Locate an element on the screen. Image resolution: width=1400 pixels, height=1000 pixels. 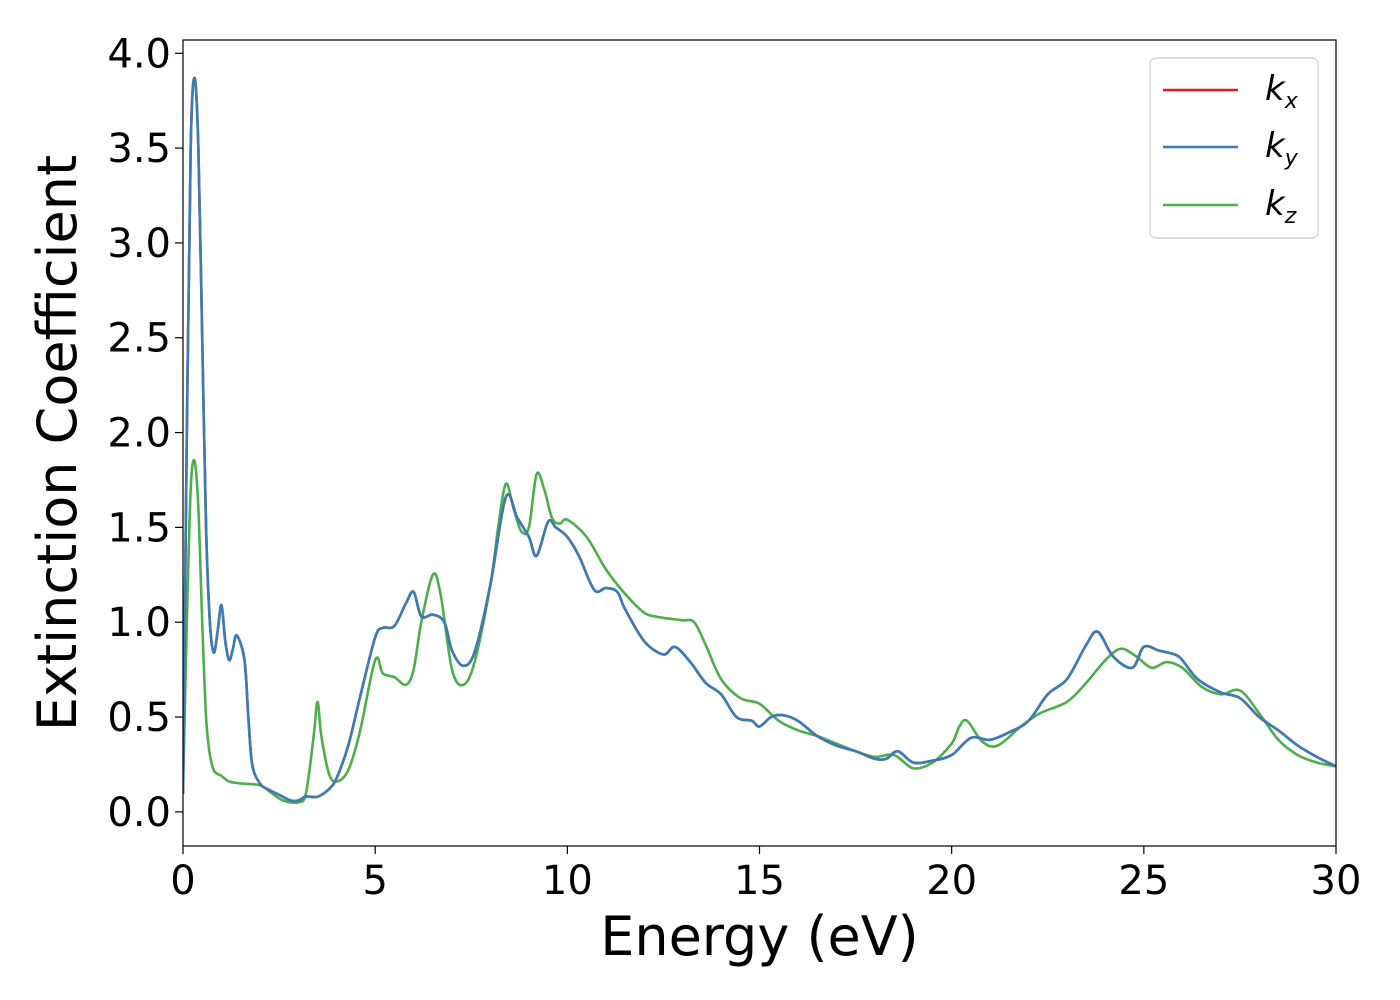
x-tick-label: 20 is located at coordinates (951, 881).